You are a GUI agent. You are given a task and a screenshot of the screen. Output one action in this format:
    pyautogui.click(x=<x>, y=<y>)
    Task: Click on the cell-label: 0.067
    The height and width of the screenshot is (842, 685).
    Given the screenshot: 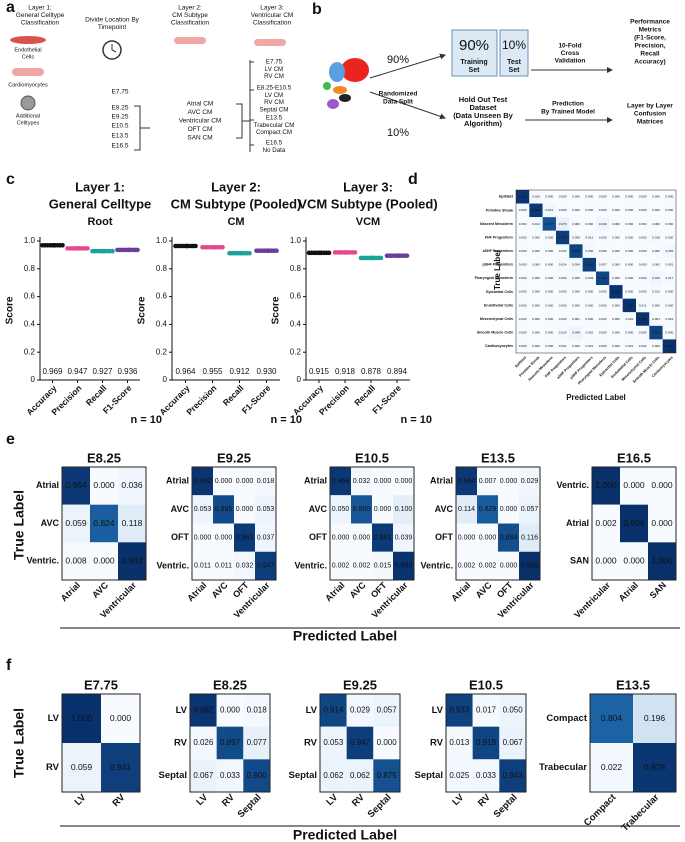 What is the action you would take?
    pyautogui.click(x=203, y=775)
    